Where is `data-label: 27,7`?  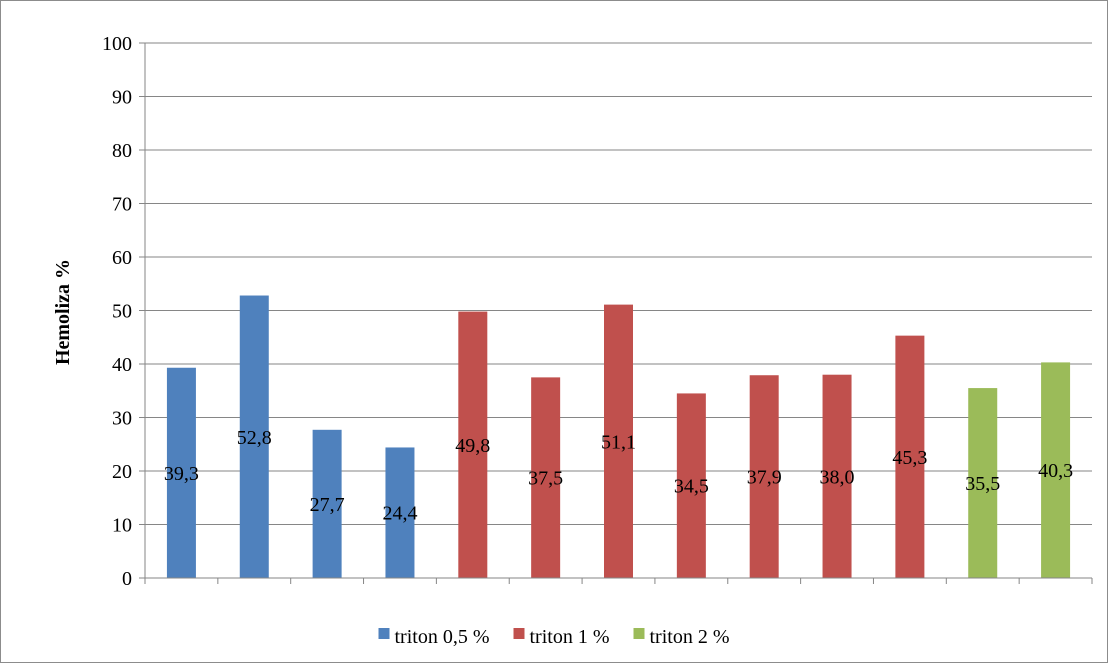 data-label: 27,7 is located at coordinates (327, 505).